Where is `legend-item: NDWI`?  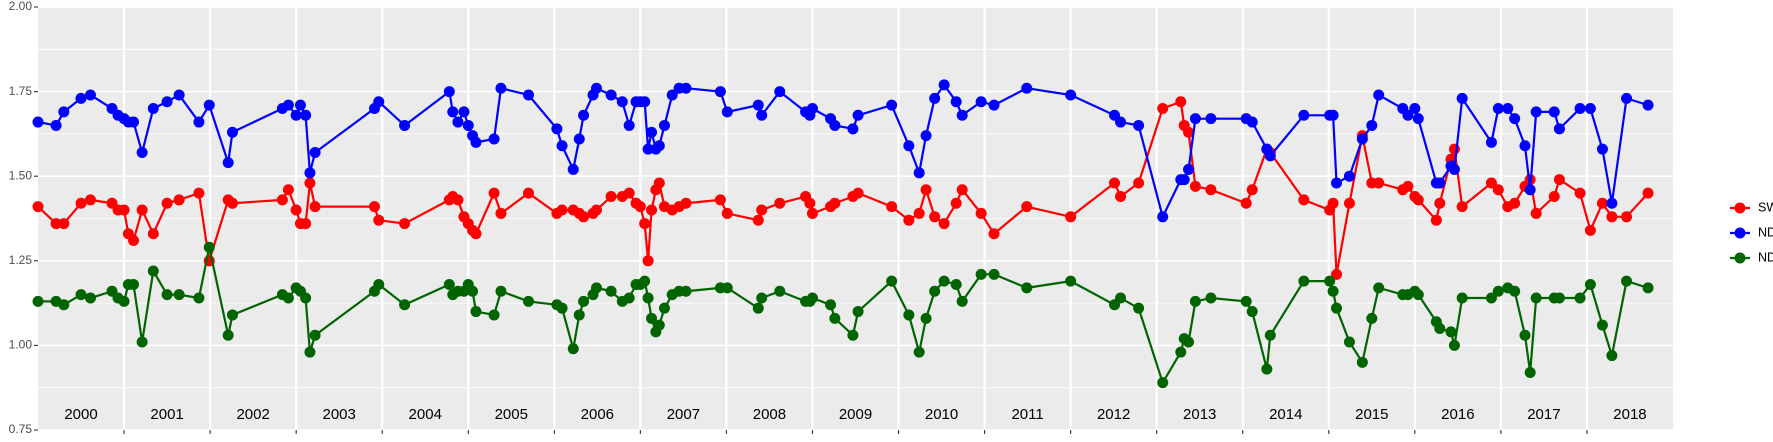
legend-item: NDWI is located at coordinates (1751, 257).